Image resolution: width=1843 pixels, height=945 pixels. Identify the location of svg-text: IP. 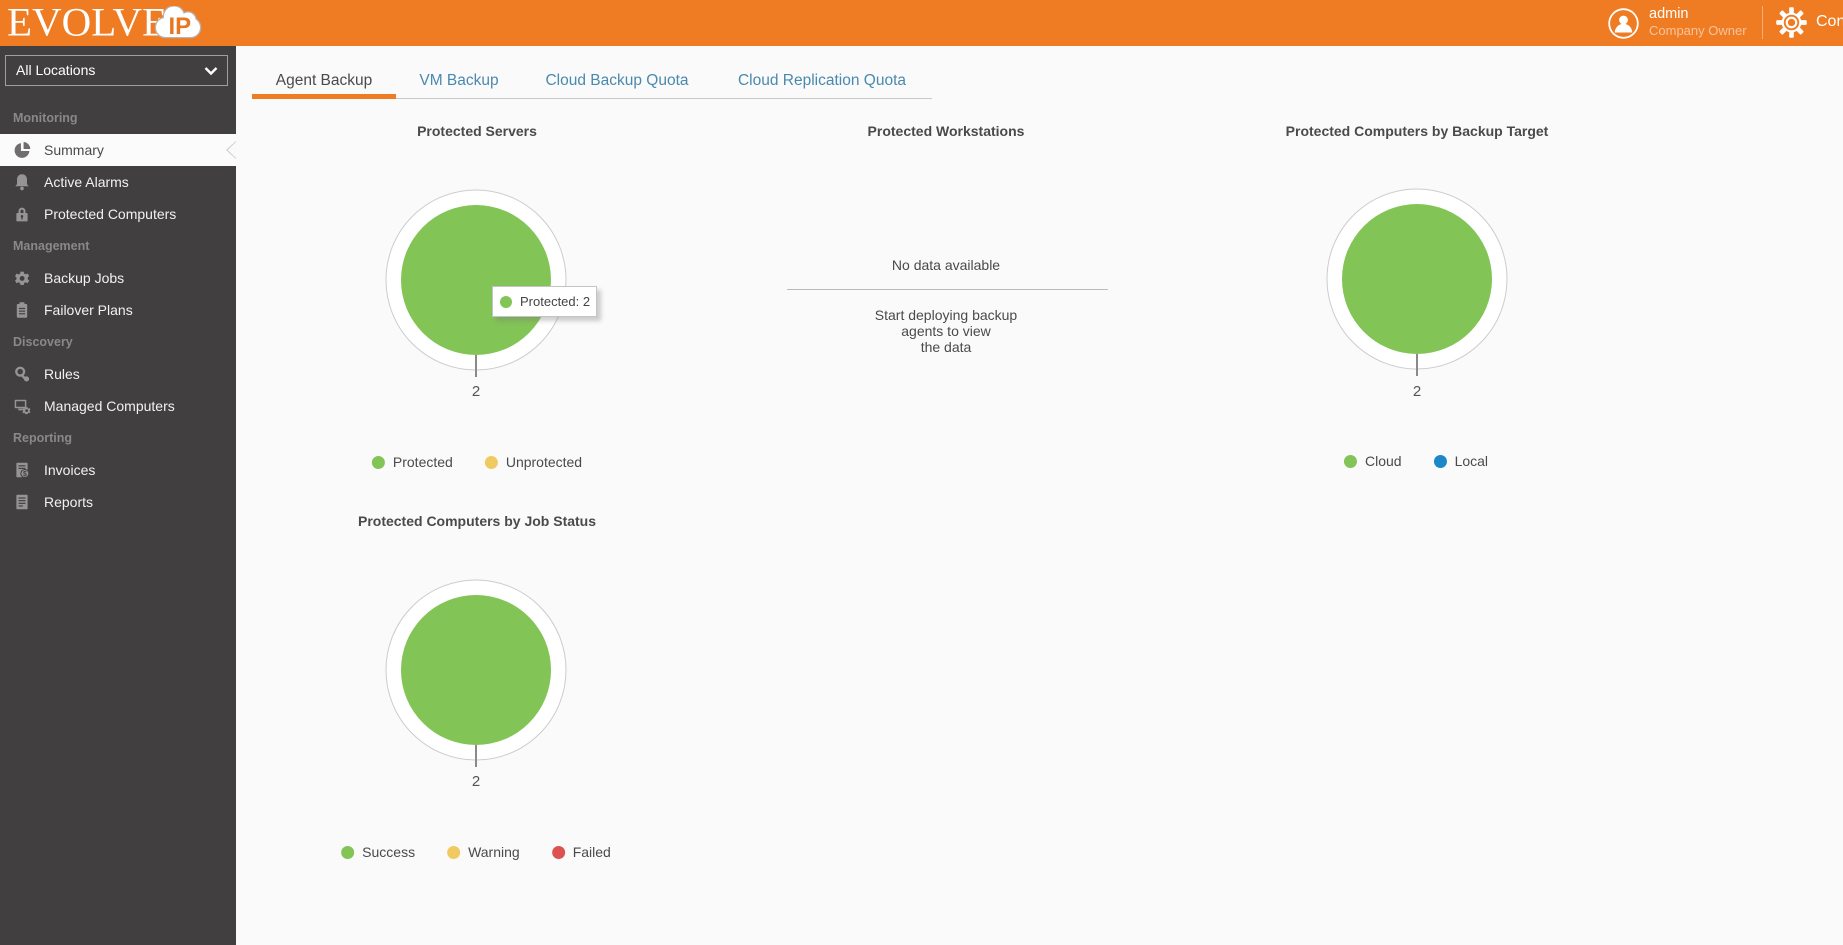
(180, 26).